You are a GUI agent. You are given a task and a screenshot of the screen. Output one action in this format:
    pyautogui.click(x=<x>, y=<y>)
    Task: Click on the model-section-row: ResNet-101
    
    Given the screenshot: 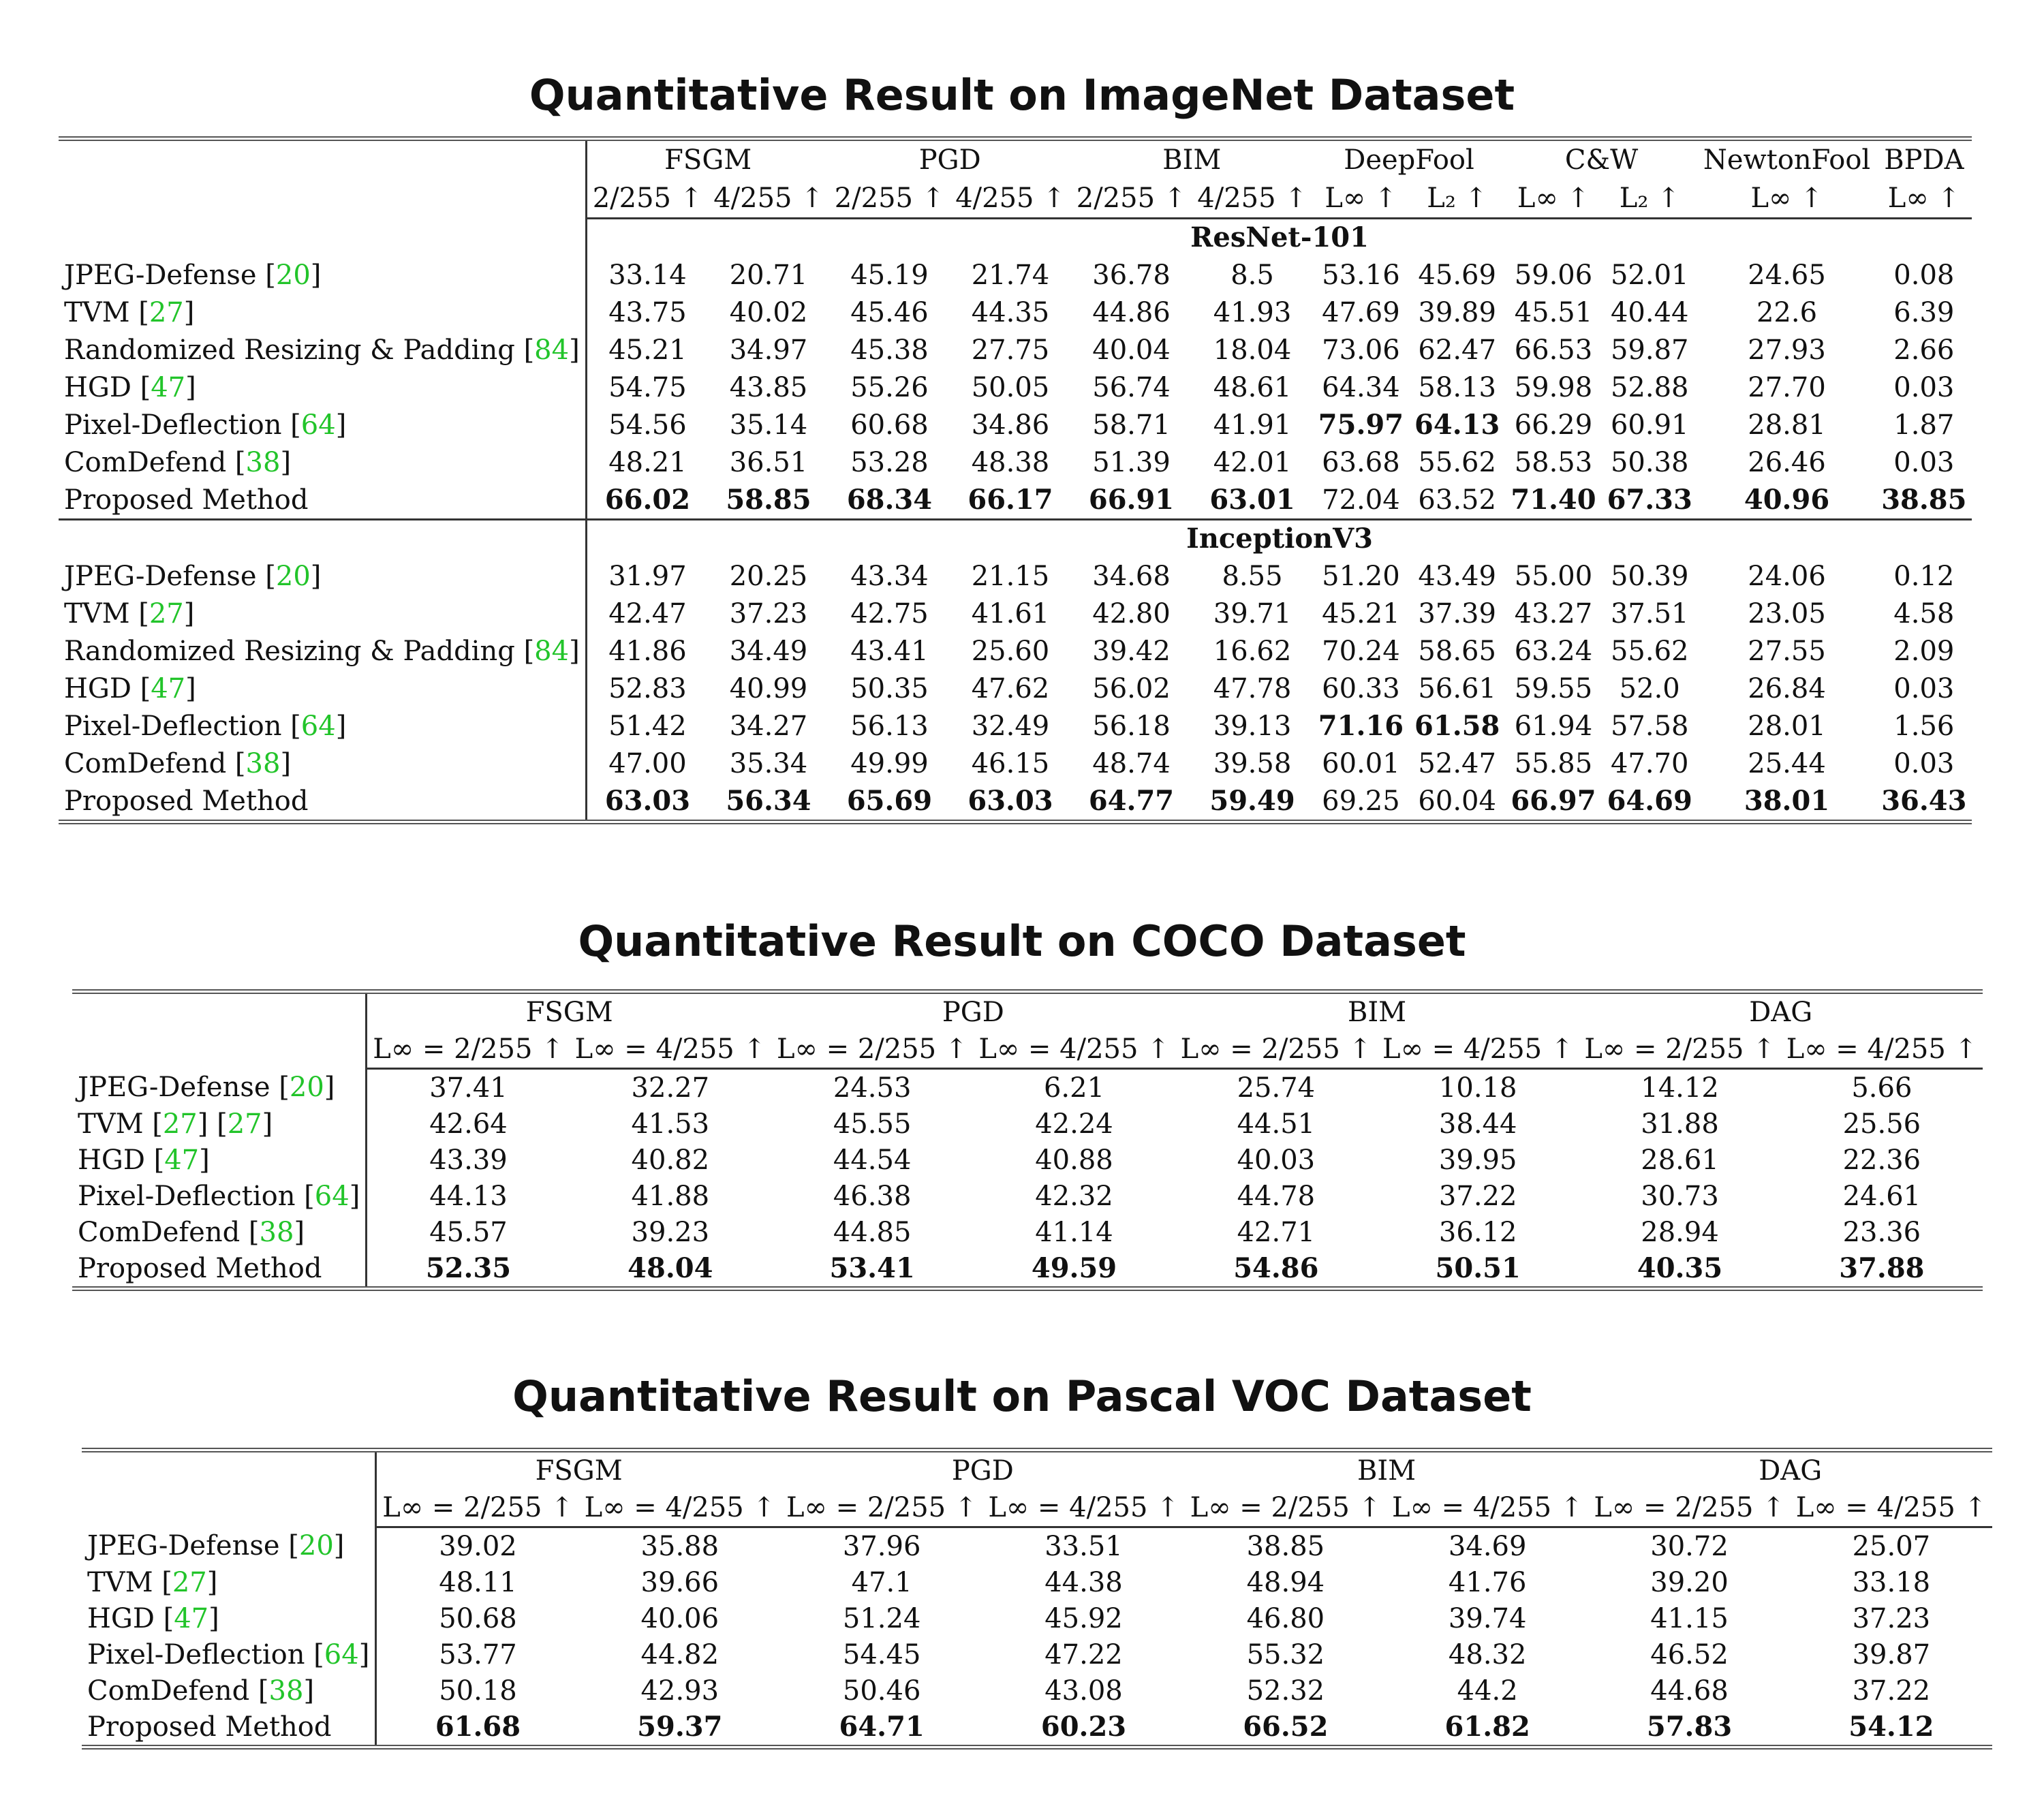 What is the action you would take?
    pyautogui.click(x=1016, y=237)
    